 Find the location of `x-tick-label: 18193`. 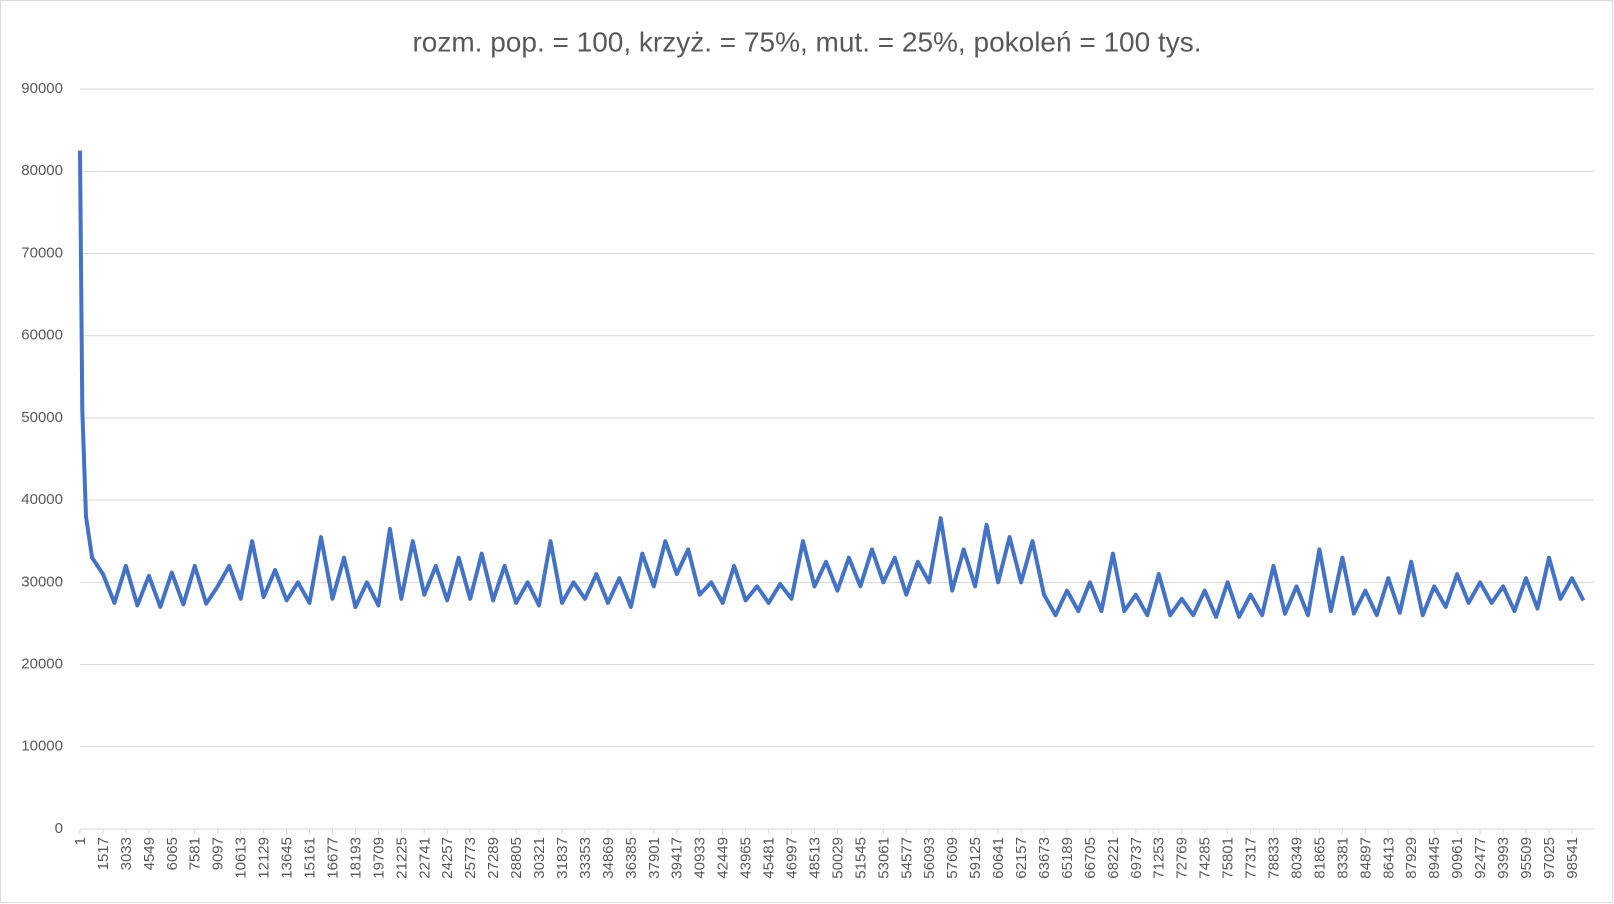

x-tick-label: 18193 is located at coordinates (355, 858).